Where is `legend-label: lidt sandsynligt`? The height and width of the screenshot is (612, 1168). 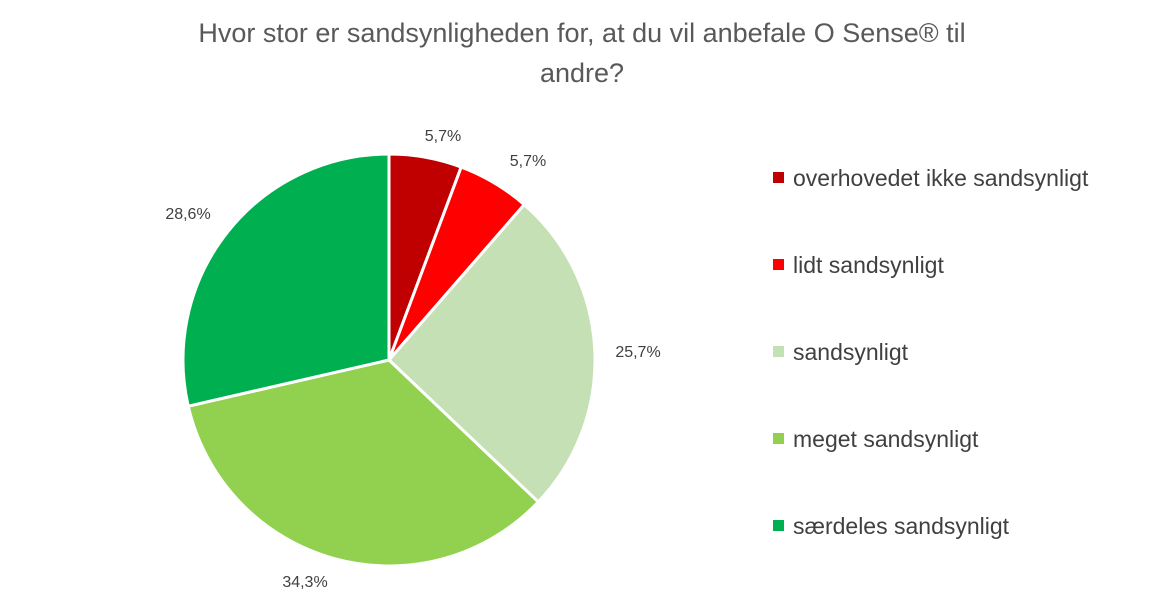 legend-label: lidt sandsynligt is located at coordinates (868, 265).